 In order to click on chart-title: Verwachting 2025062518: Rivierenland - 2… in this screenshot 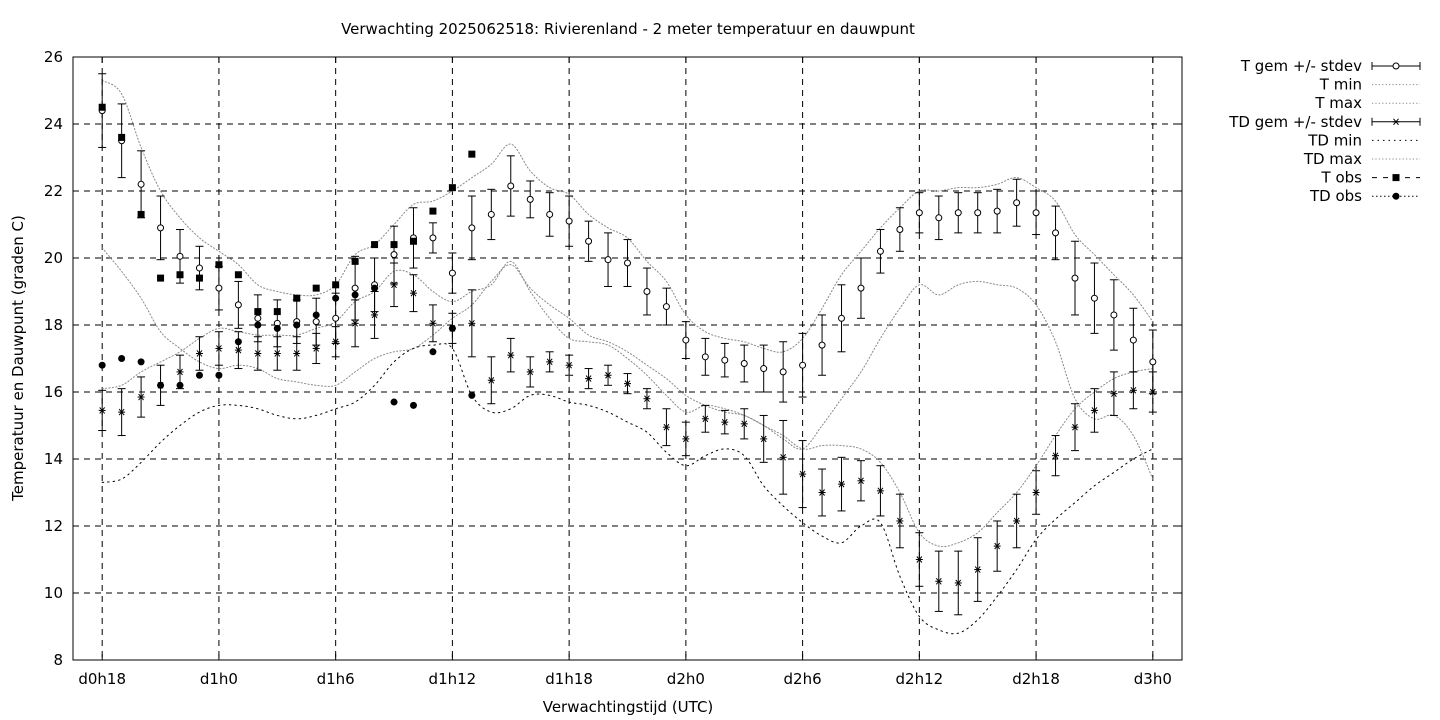, I will do `click(628, 29)`.